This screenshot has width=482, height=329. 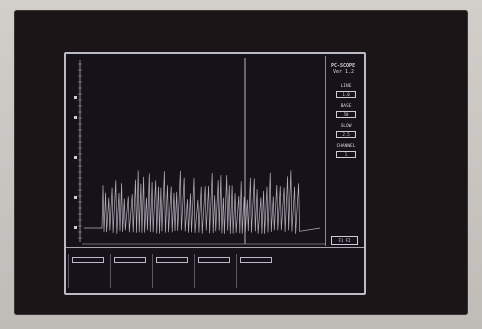 I want to click on control-slow: SLOW 2.5, so click(x=346, y=131).